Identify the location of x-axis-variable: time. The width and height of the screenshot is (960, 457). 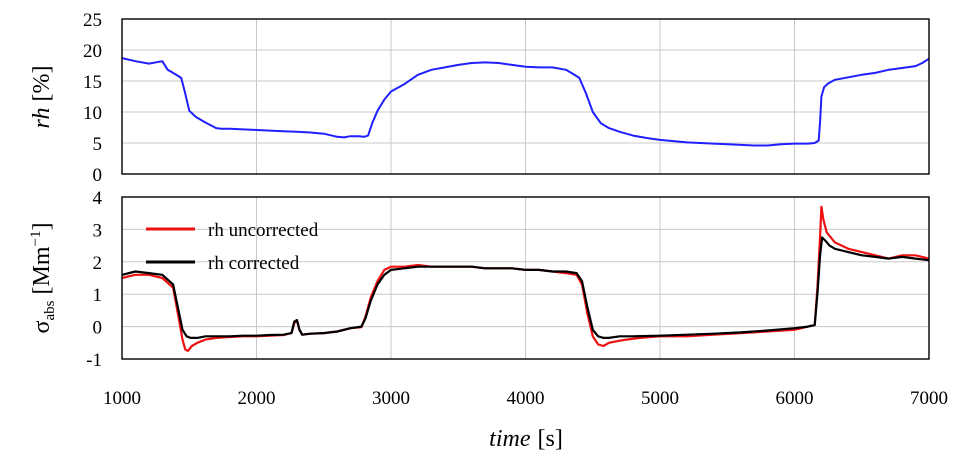
(510, 439).